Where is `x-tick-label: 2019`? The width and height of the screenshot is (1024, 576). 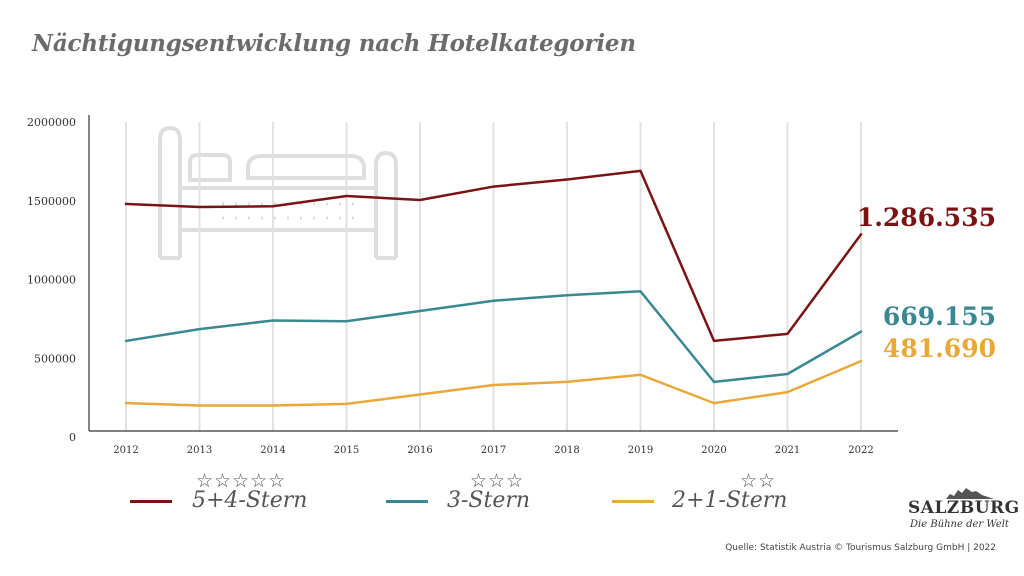
x-tick-label: 2019 is located at coordinates (640, 450).